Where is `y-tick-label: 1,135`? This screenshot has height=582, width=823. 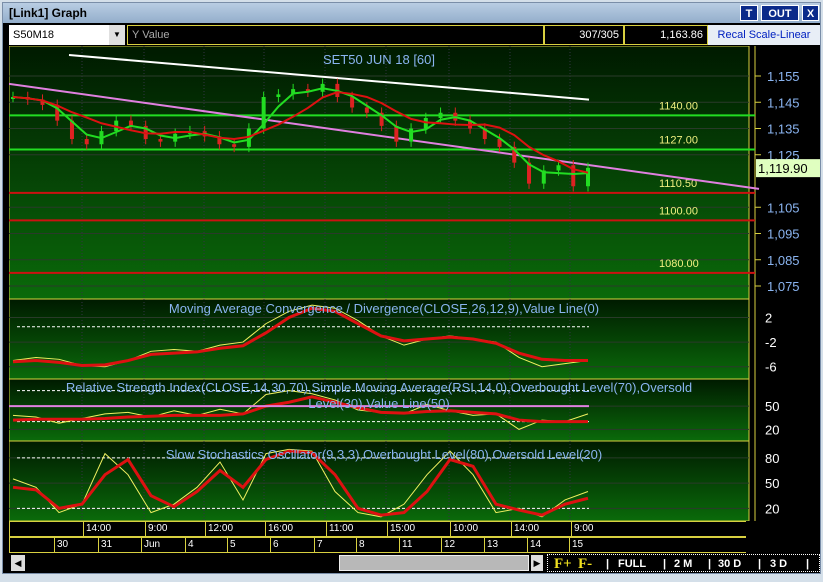 y-tick-label: 1,135 is located at coordinates (783, 129).